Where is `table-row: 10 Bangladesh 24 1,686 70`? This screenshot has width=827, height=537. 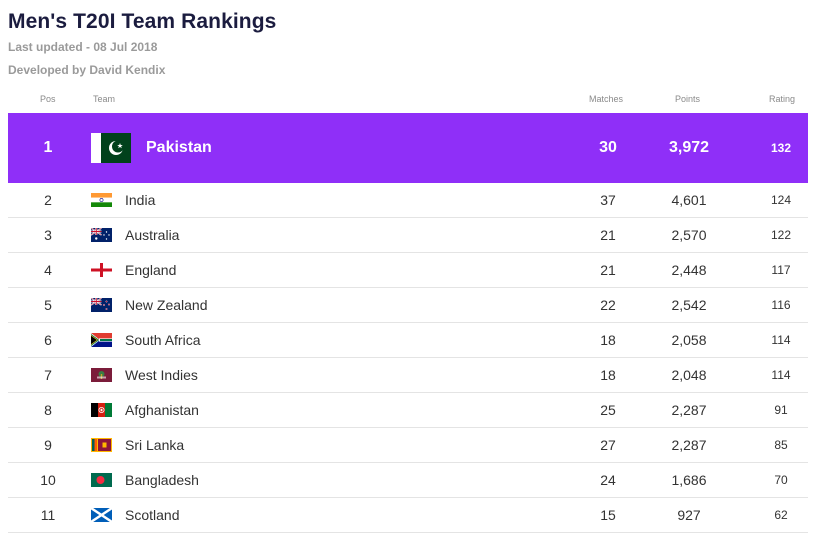 table-row: 10 Bangladesh 24 1,686 70 is located at coordinates (408, 480).